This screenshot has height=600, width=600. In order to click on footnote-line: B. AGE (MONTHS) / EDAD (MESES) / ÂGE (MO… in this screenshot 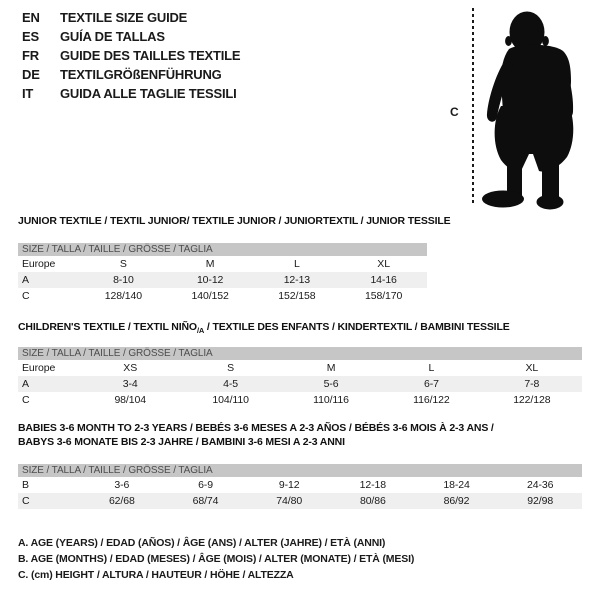, I will do `click(216, 559)`.